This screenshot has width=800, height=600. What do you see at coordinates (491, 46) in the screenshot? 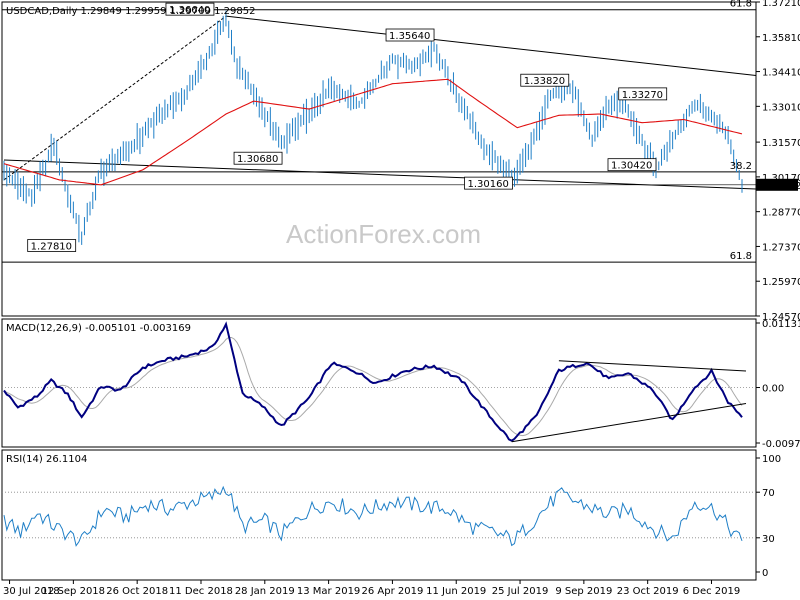
I see `upper-trendline` at bounding box center [491, 46].